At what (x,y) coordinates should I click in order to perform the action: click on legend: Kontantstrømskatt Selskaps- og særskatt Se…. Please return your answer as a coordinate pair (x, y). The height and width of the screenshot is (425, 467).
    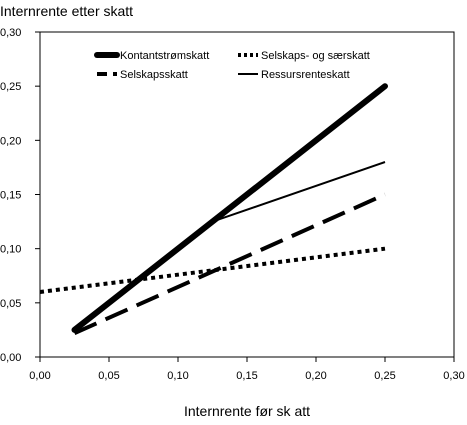
    Looking at the image, I should click on (232, 65).